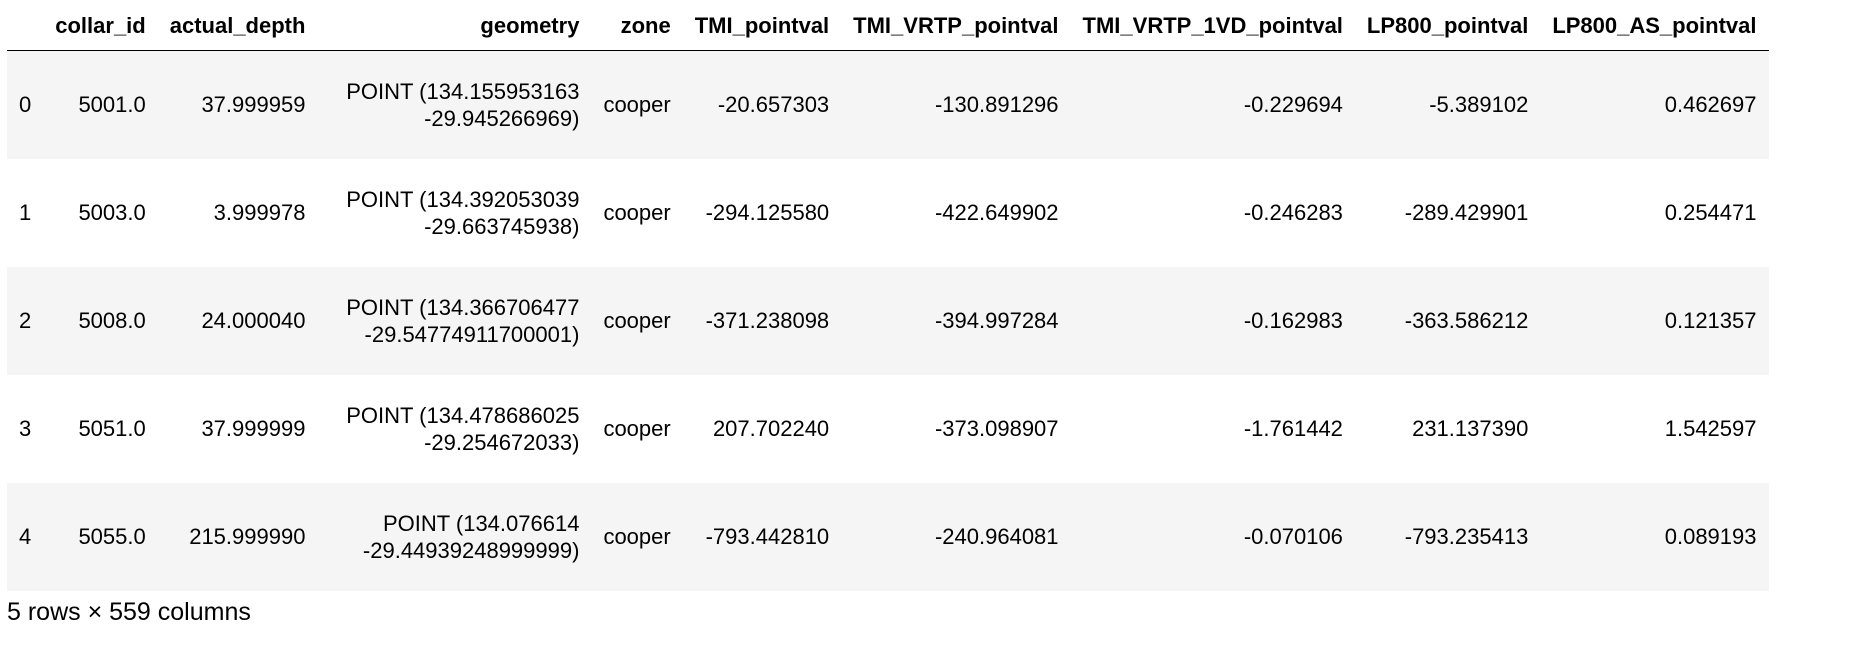 The height and width of the screenshot is (648, 1860). Describe the element at coordinates (25, 212) in the screenshot. I see `row-index: 1` at that location.